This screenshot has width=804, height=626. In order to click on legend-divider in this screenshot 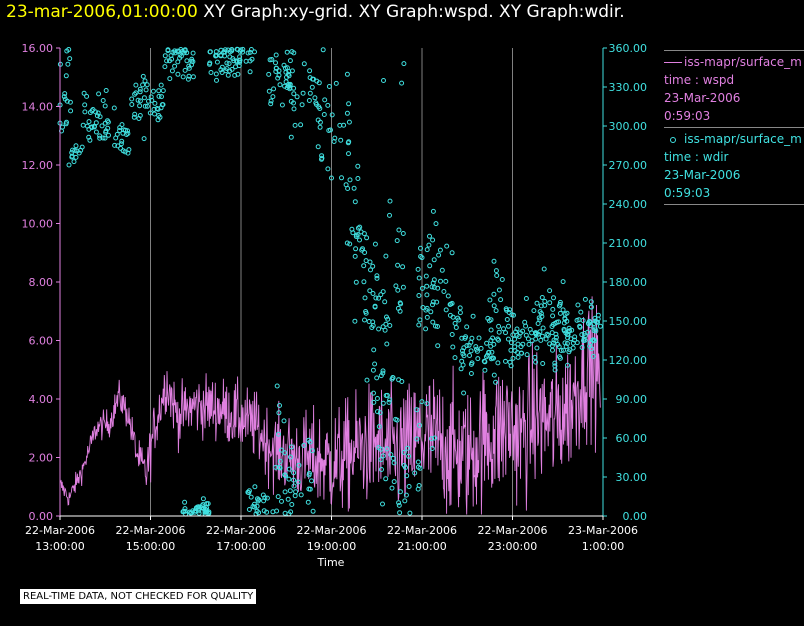, I will do `click(734, 50)`.